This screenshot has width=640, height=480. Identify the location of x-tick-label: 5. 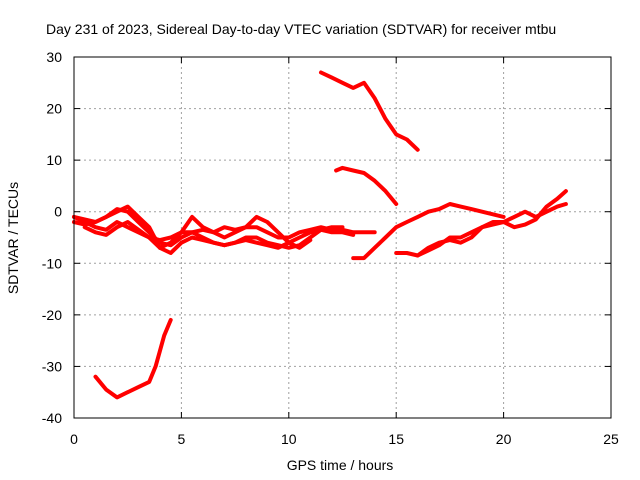
(182, 439).